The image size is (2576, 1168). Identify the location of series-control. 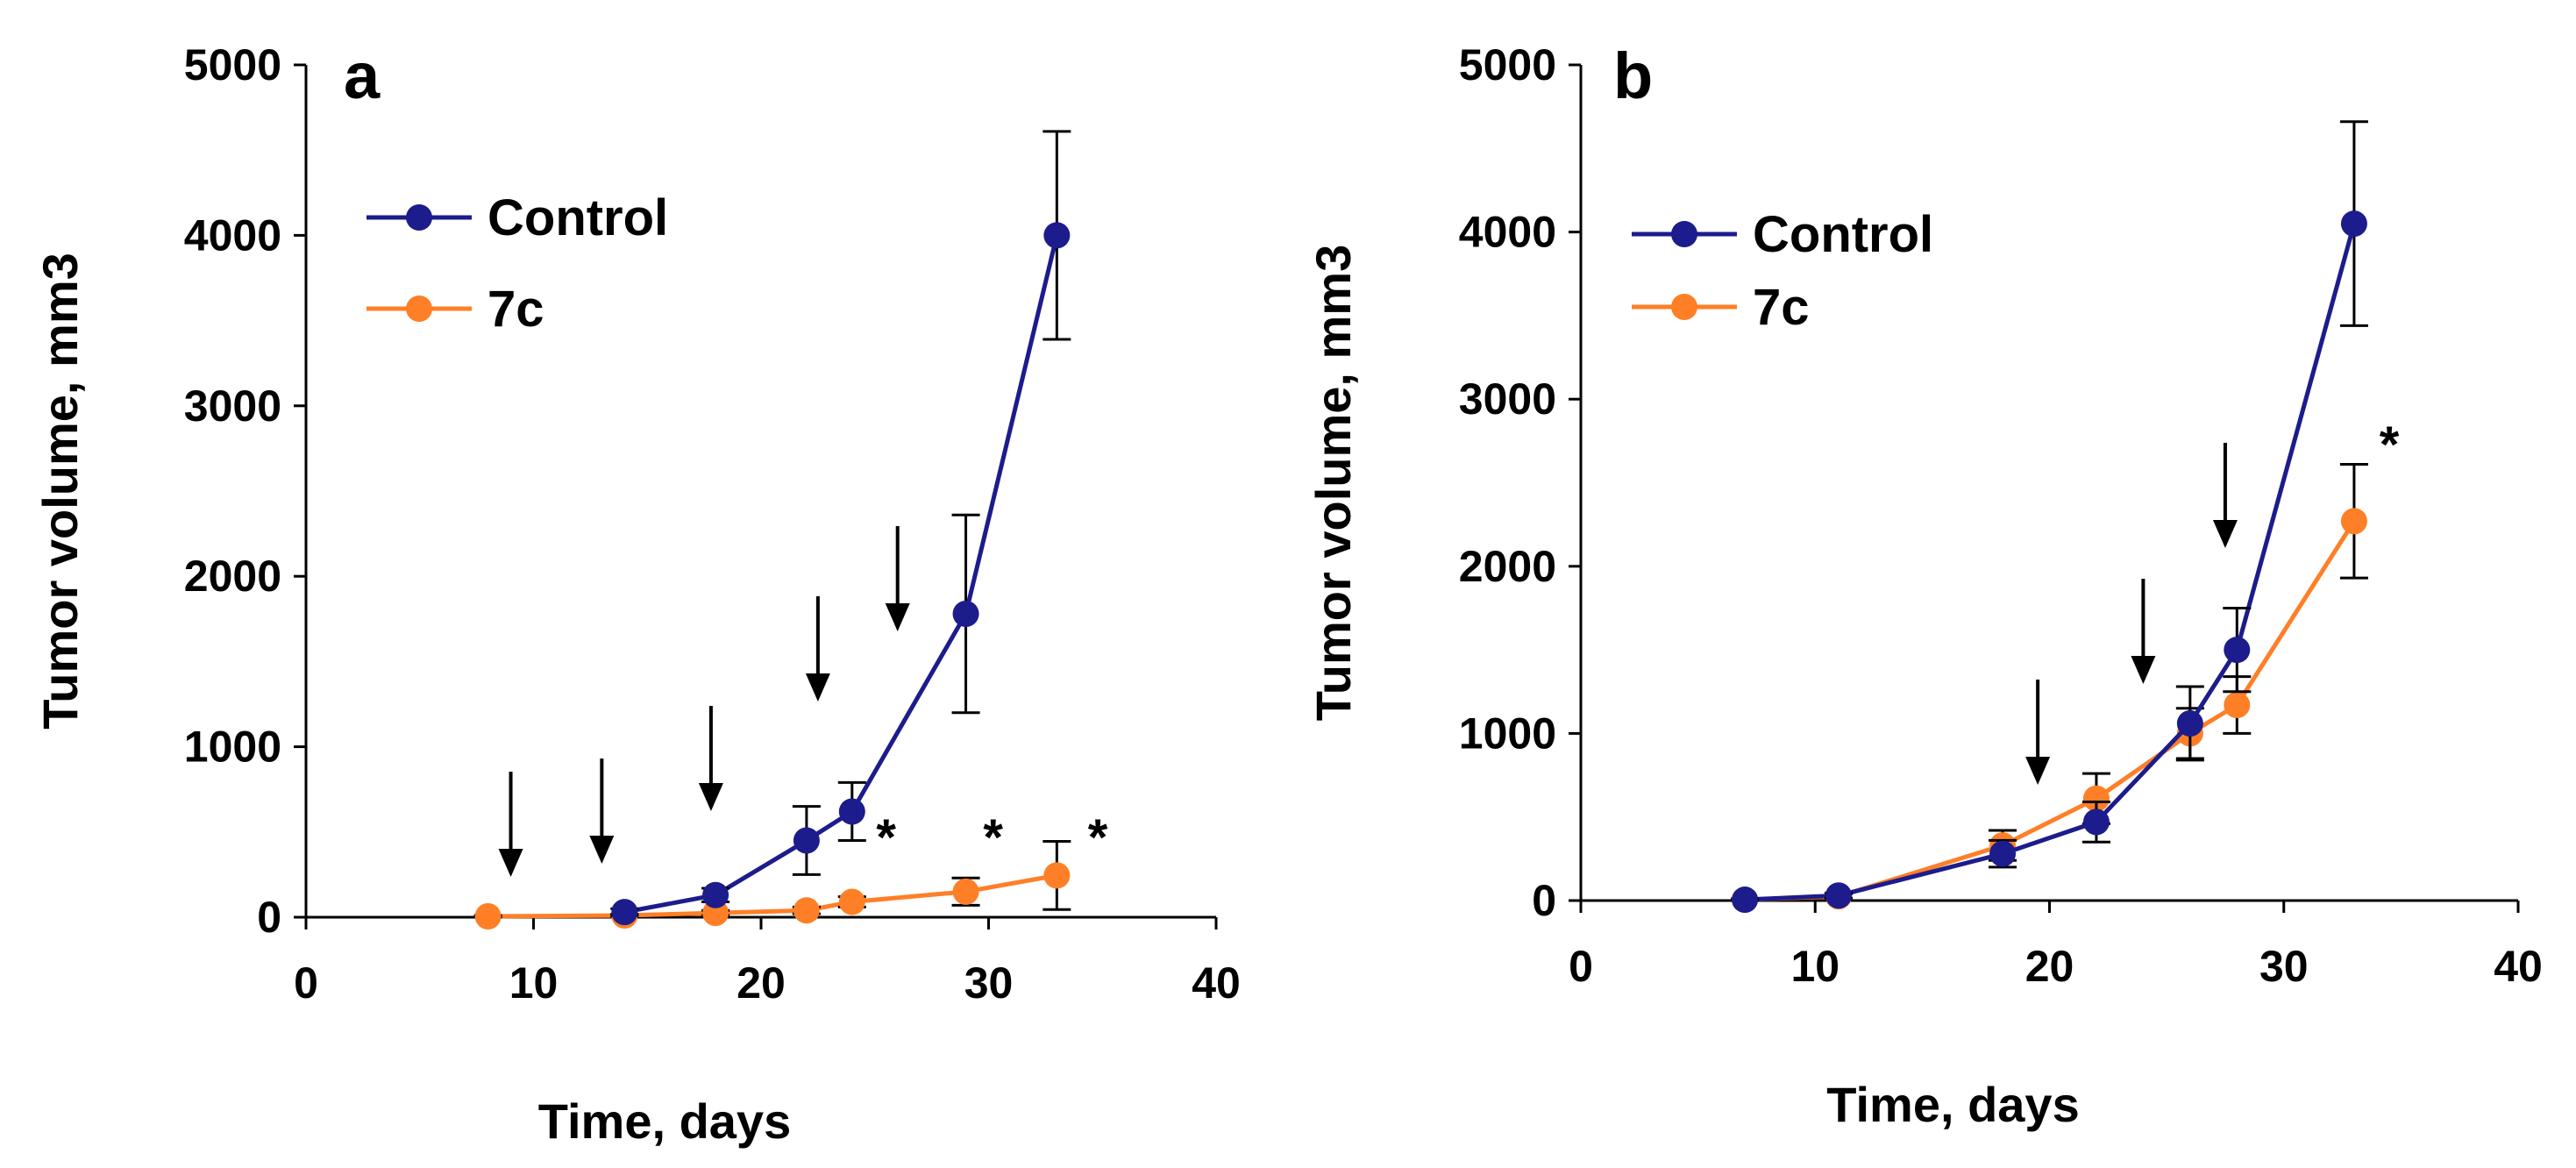
(840, 528).